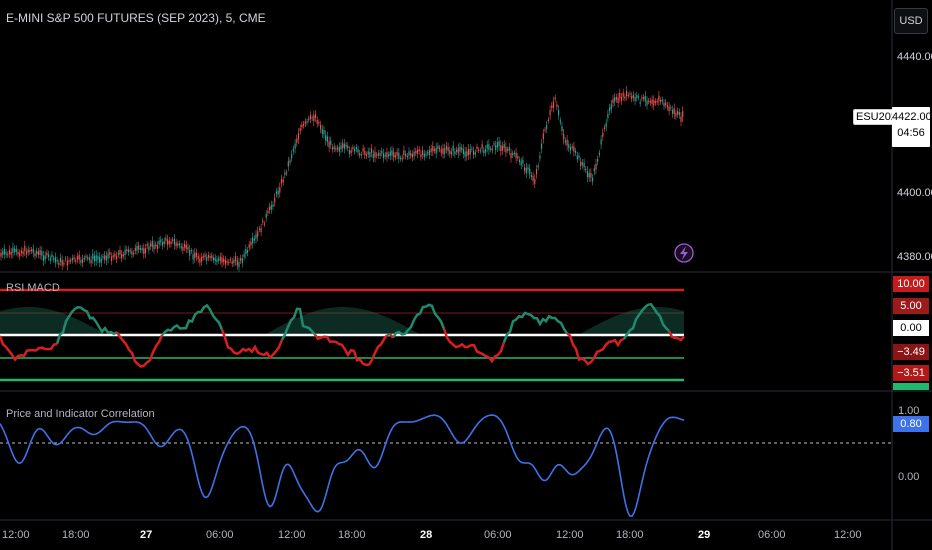 The width and height of the screenshot is (932, 550). Describe the element at coordinates (911, 21) in the screenshot. I see `currency-button: USD` at that location.